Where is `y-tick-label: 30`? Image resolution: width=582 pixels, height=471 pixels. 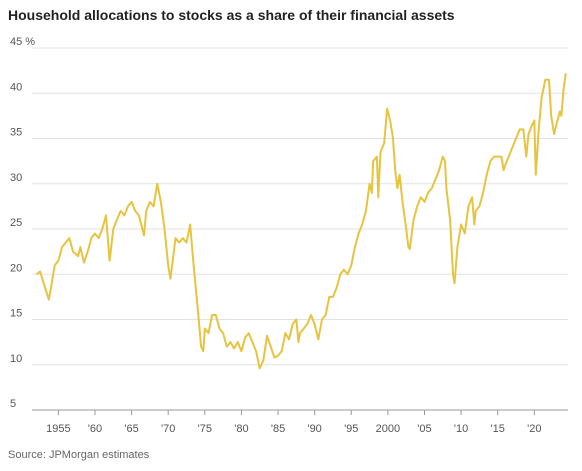
y-tick-label: 30 is located at coordinates (16, 178).